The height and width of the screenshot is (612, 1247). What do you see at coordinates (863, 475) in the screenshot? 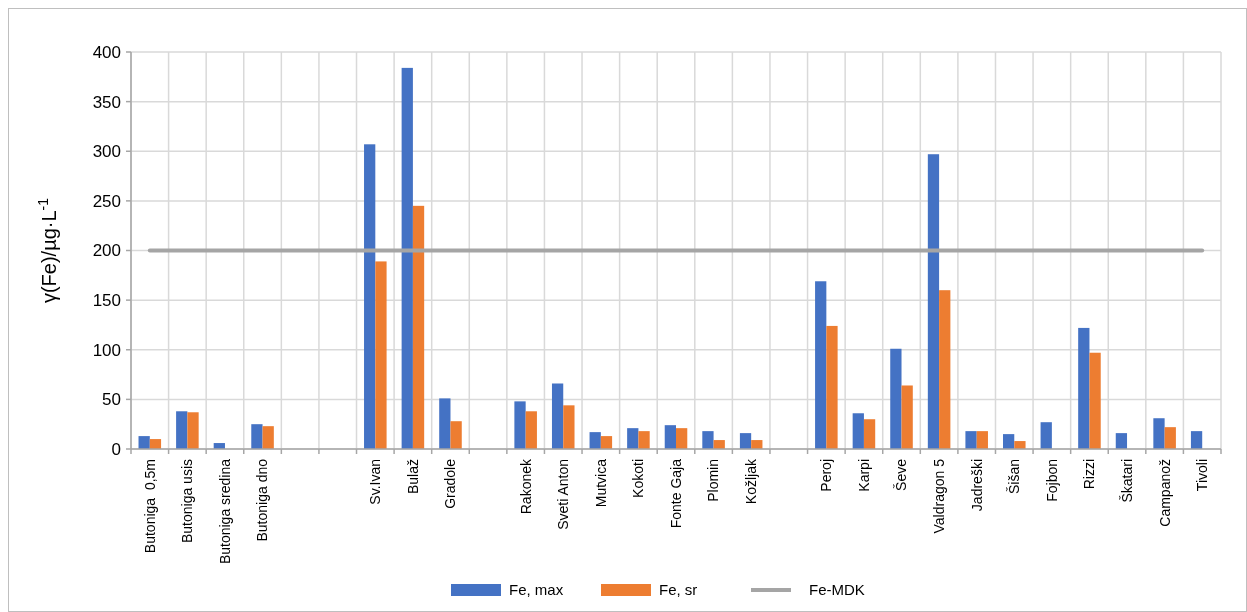
I see `x-tick-label: Karpi` at bounding box center [863, 475].